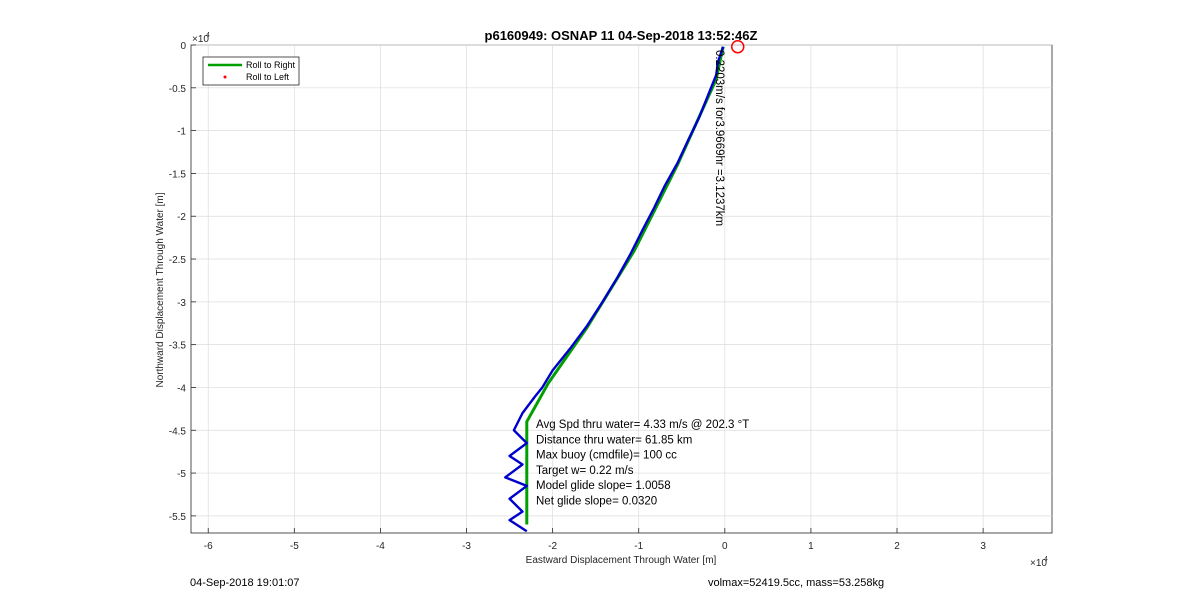 This screenshot has width=1200, height=601. I want to click on x-tick-label: -2, so click(552, 546).